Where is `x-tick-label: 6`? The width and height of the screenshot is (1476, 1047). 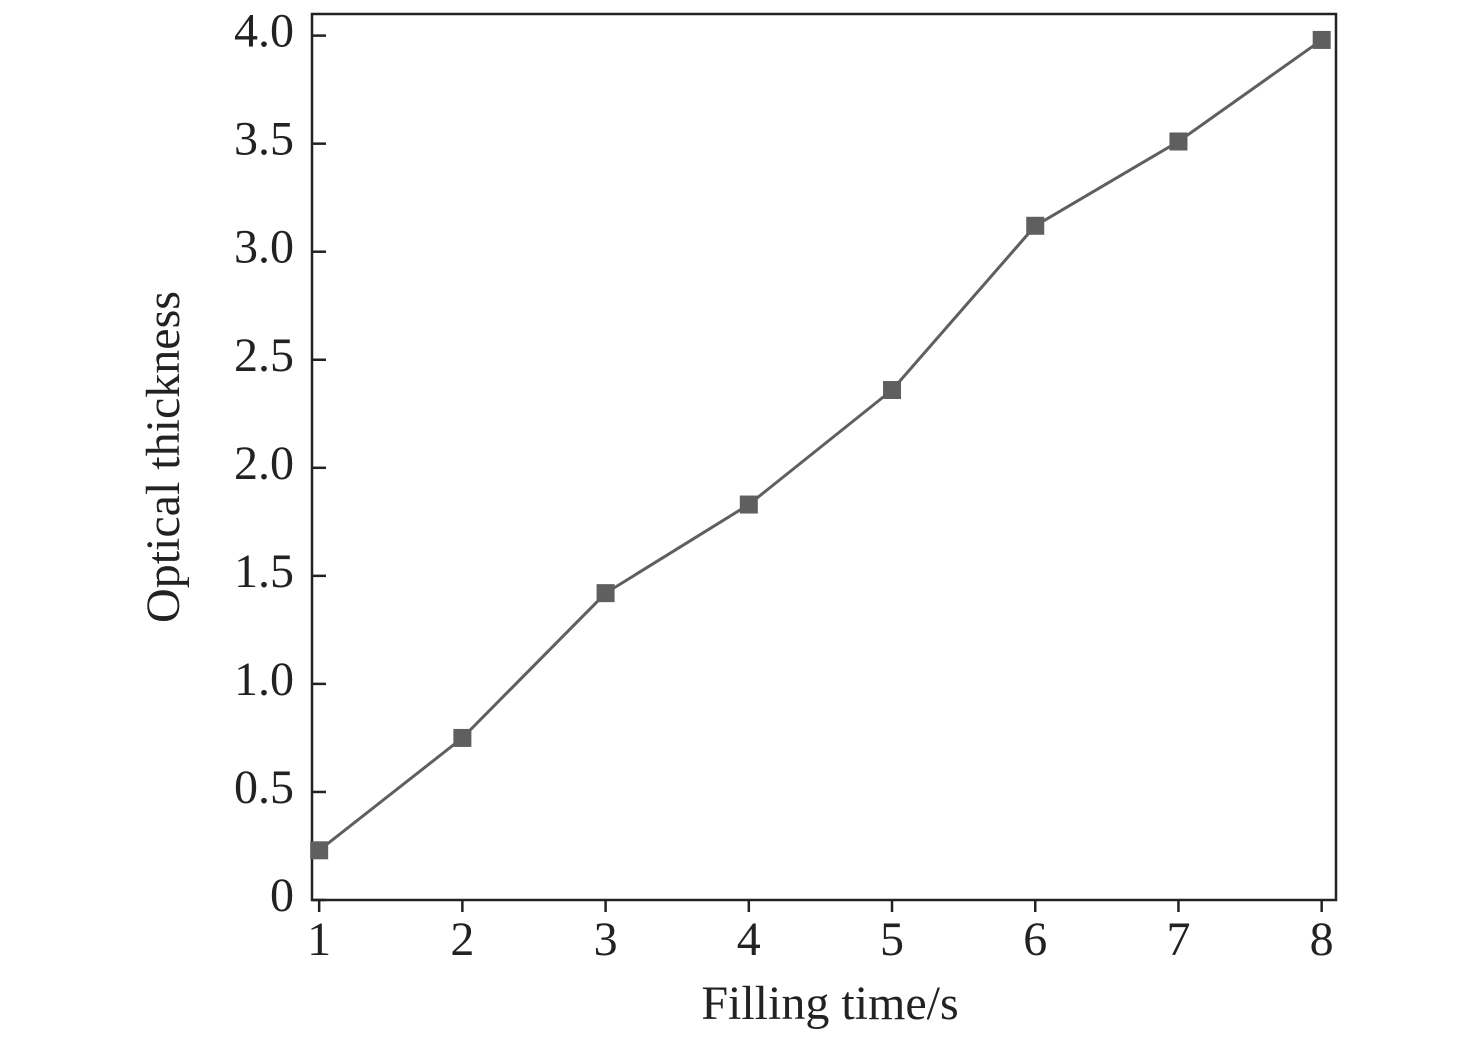
x-tick-label: 6 is located at coordinates (1035, 939).